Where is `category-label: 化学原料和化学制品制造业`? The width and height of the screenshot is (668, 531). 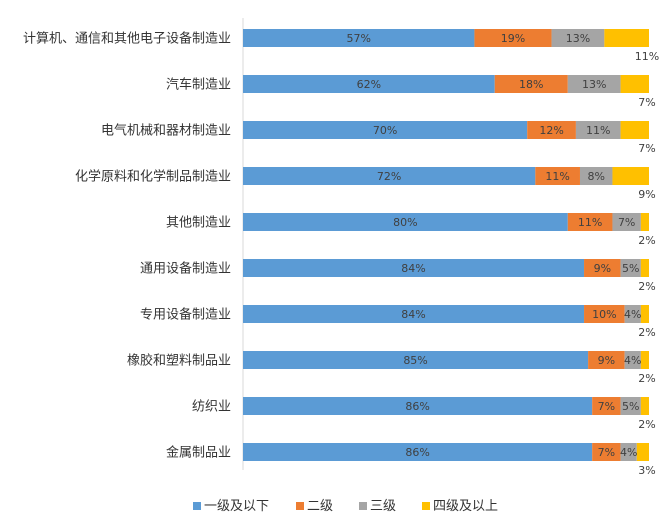
category-label: 化学原料和化学制品制造业 is located at coordinates (153, 177).